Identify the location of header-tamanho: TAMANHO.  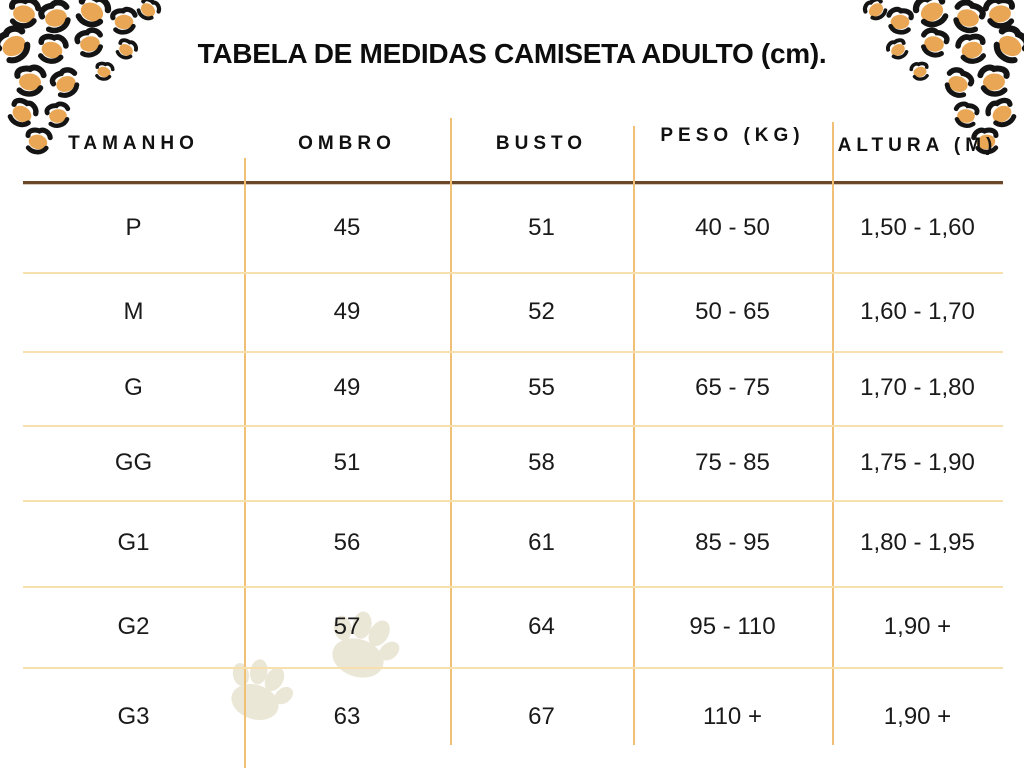
(133, 143).